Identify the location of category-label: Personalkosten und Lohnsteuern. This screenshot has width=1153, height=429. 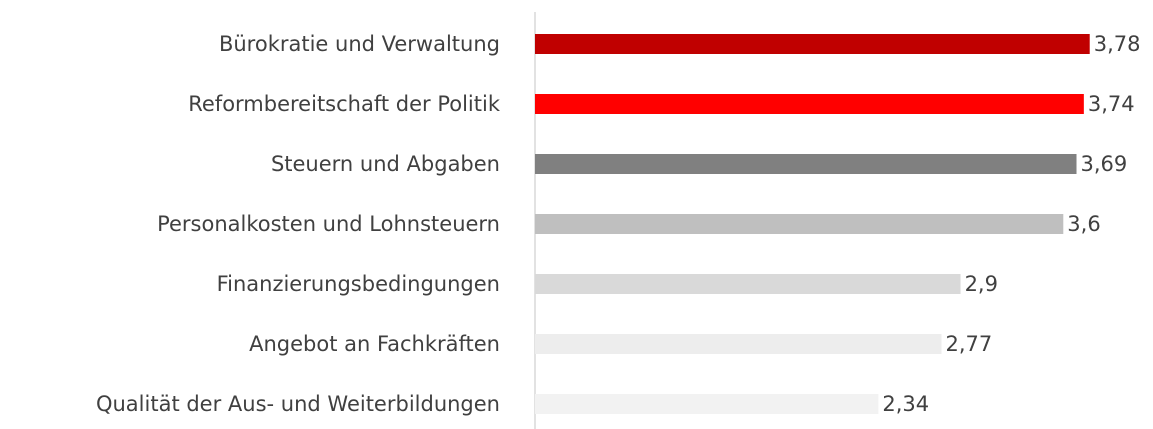
(328, 224).